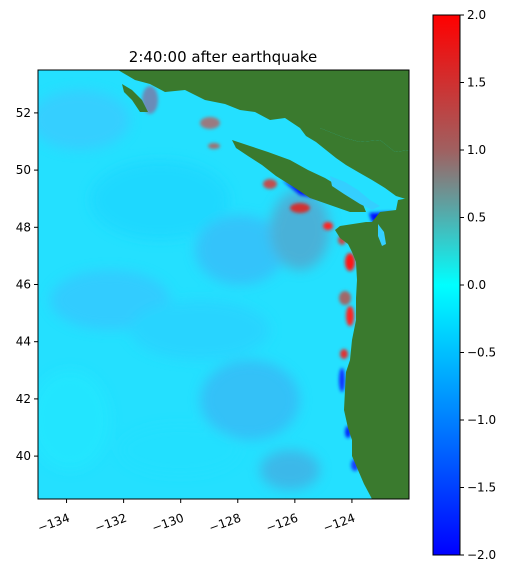  What do you see at coordinates (355, 193) in the screenshot?
I see `georgia-strait` at bounding box center [355, 193].